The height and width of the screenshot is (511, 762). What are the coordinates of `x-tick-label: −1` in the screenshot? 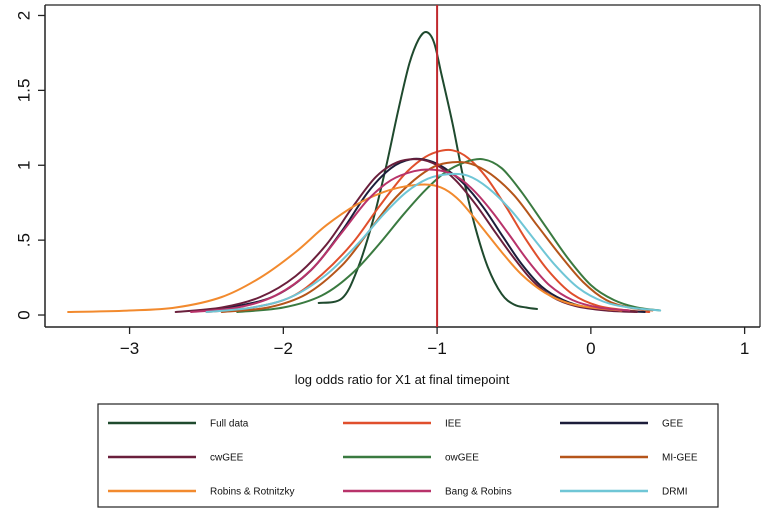 It's located at (436, 348).